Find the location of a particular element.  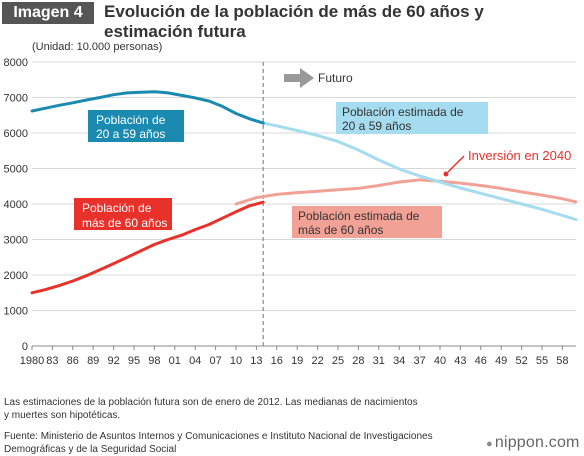

x-tick-label: 55 is located at coordinates (542, 361).